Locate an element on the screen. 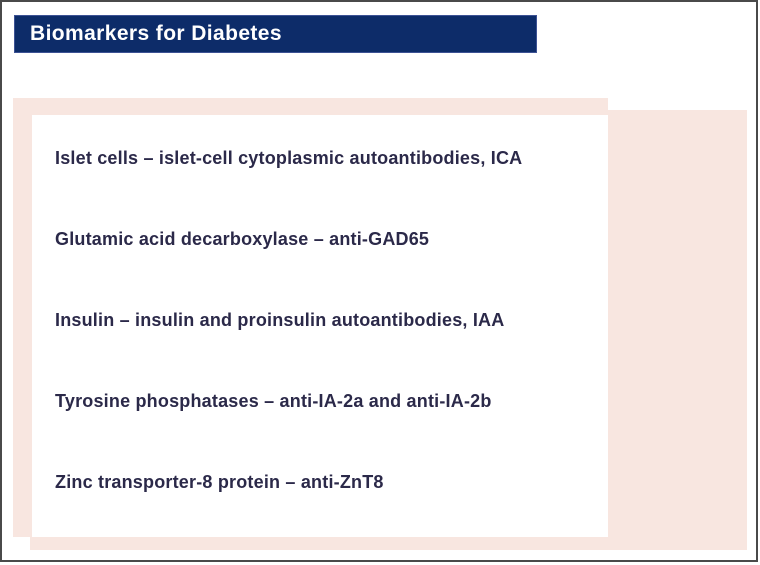 This screenshot has height=565, width=760. biomarker-item-glutamic-acid-decarboxylase: Glutamic acid decarboxylase – anti-GAD65 is located at coordinates (242, 239).